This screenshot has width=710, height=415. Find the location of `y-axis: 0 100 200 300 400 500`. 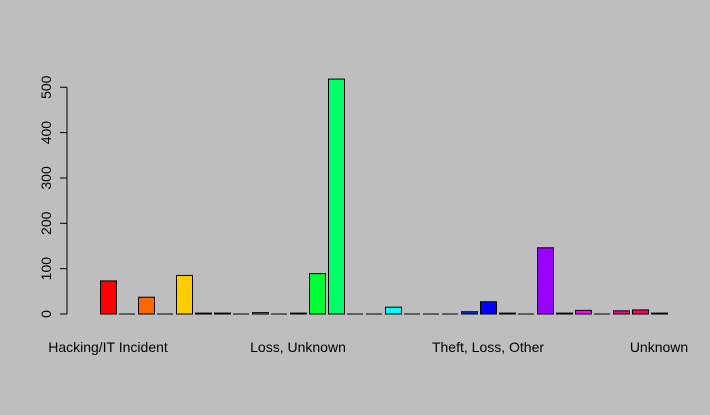

y-axis: 0 100 200 300 400 500 is located at coordinates (53, 196).